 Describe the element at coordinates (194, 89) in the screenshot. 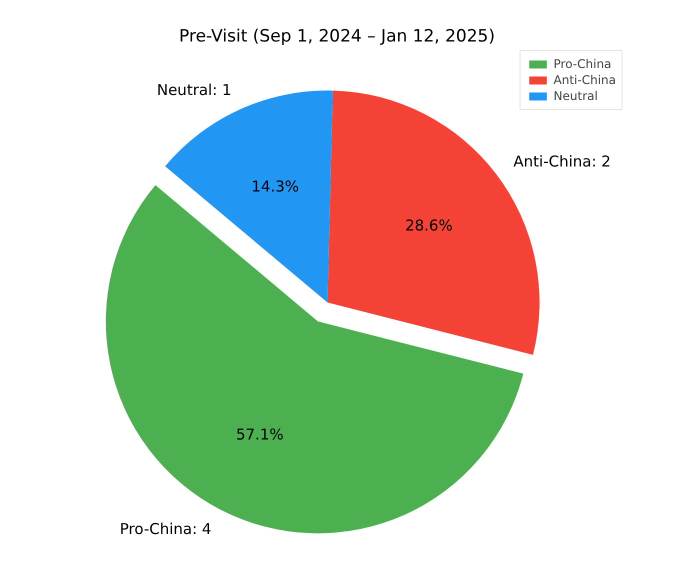

I see `data-label: Neutral: 1` at that location.